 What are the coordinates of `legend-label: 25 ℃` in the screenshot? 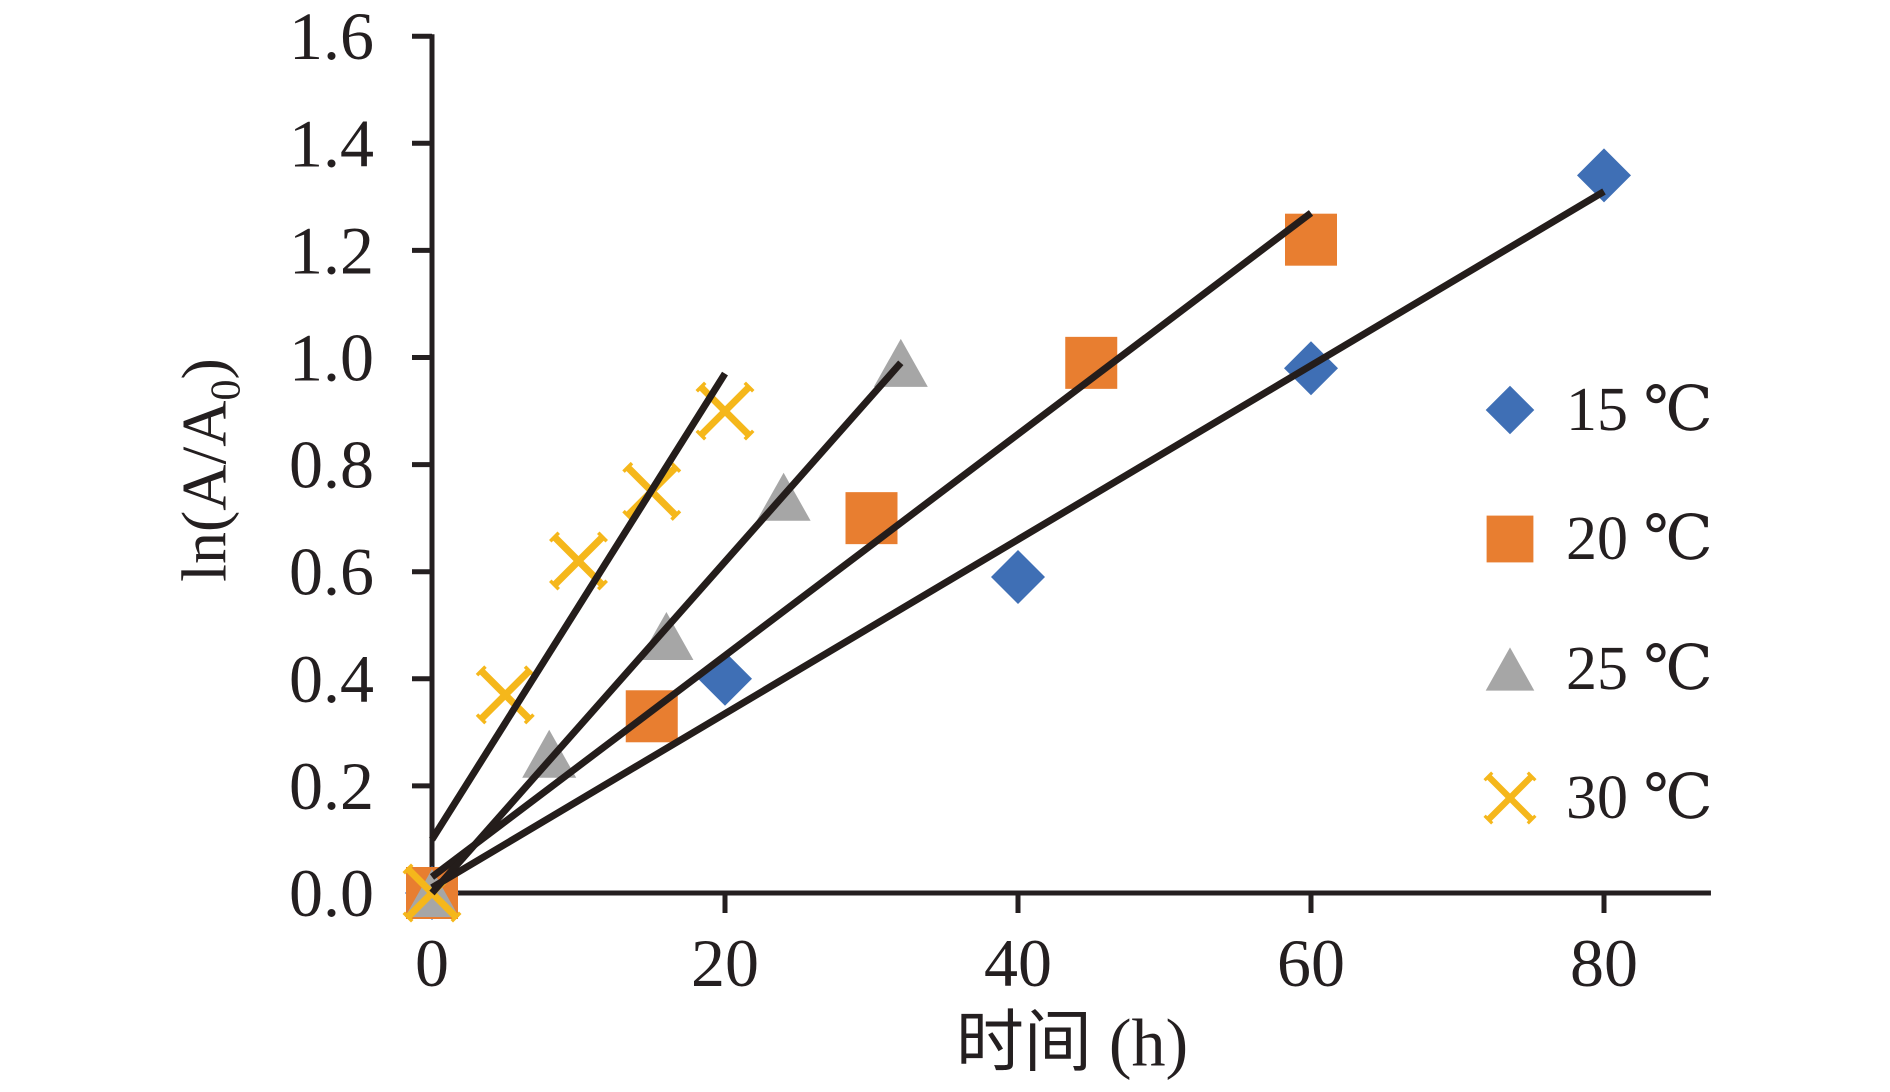 It's located at (1639, 668).